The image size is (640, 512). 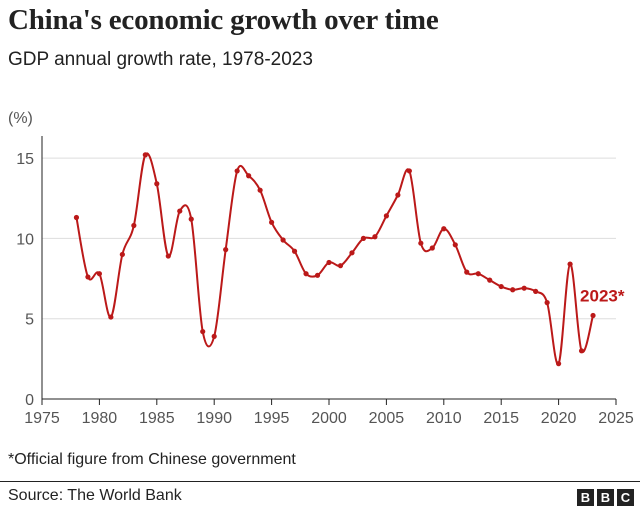 I want to click on x-tick-label: 2025, so click(x=616, y=418).